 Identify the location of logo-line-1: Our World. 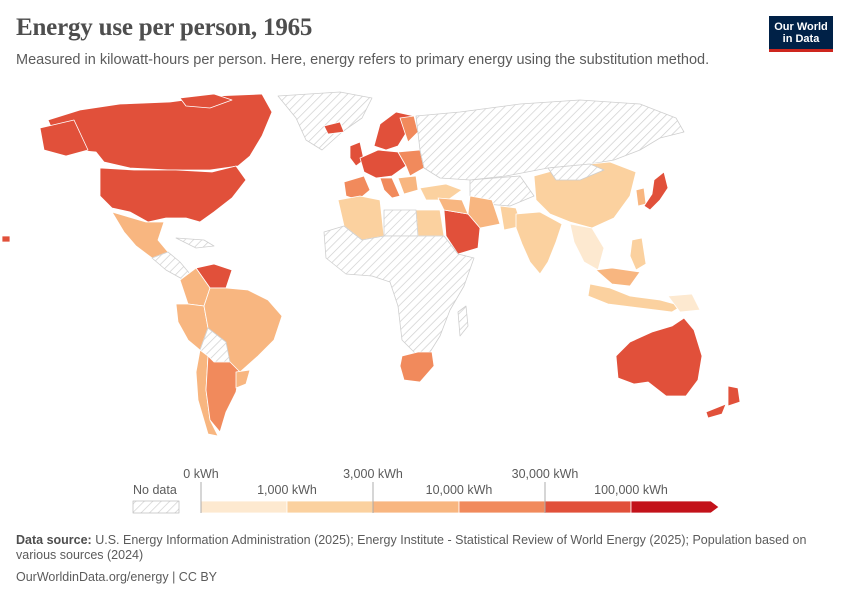
(801, 27).